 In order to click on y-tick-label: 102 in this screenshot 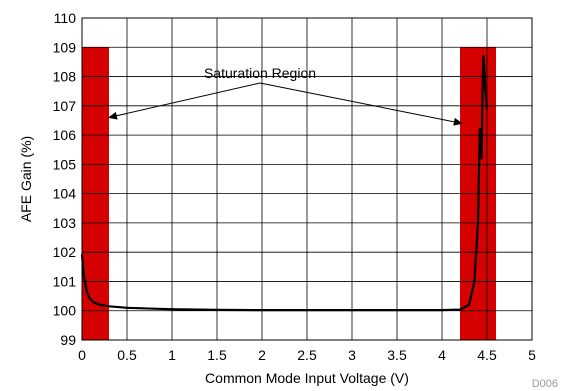, I will do `click(65, 252)`.